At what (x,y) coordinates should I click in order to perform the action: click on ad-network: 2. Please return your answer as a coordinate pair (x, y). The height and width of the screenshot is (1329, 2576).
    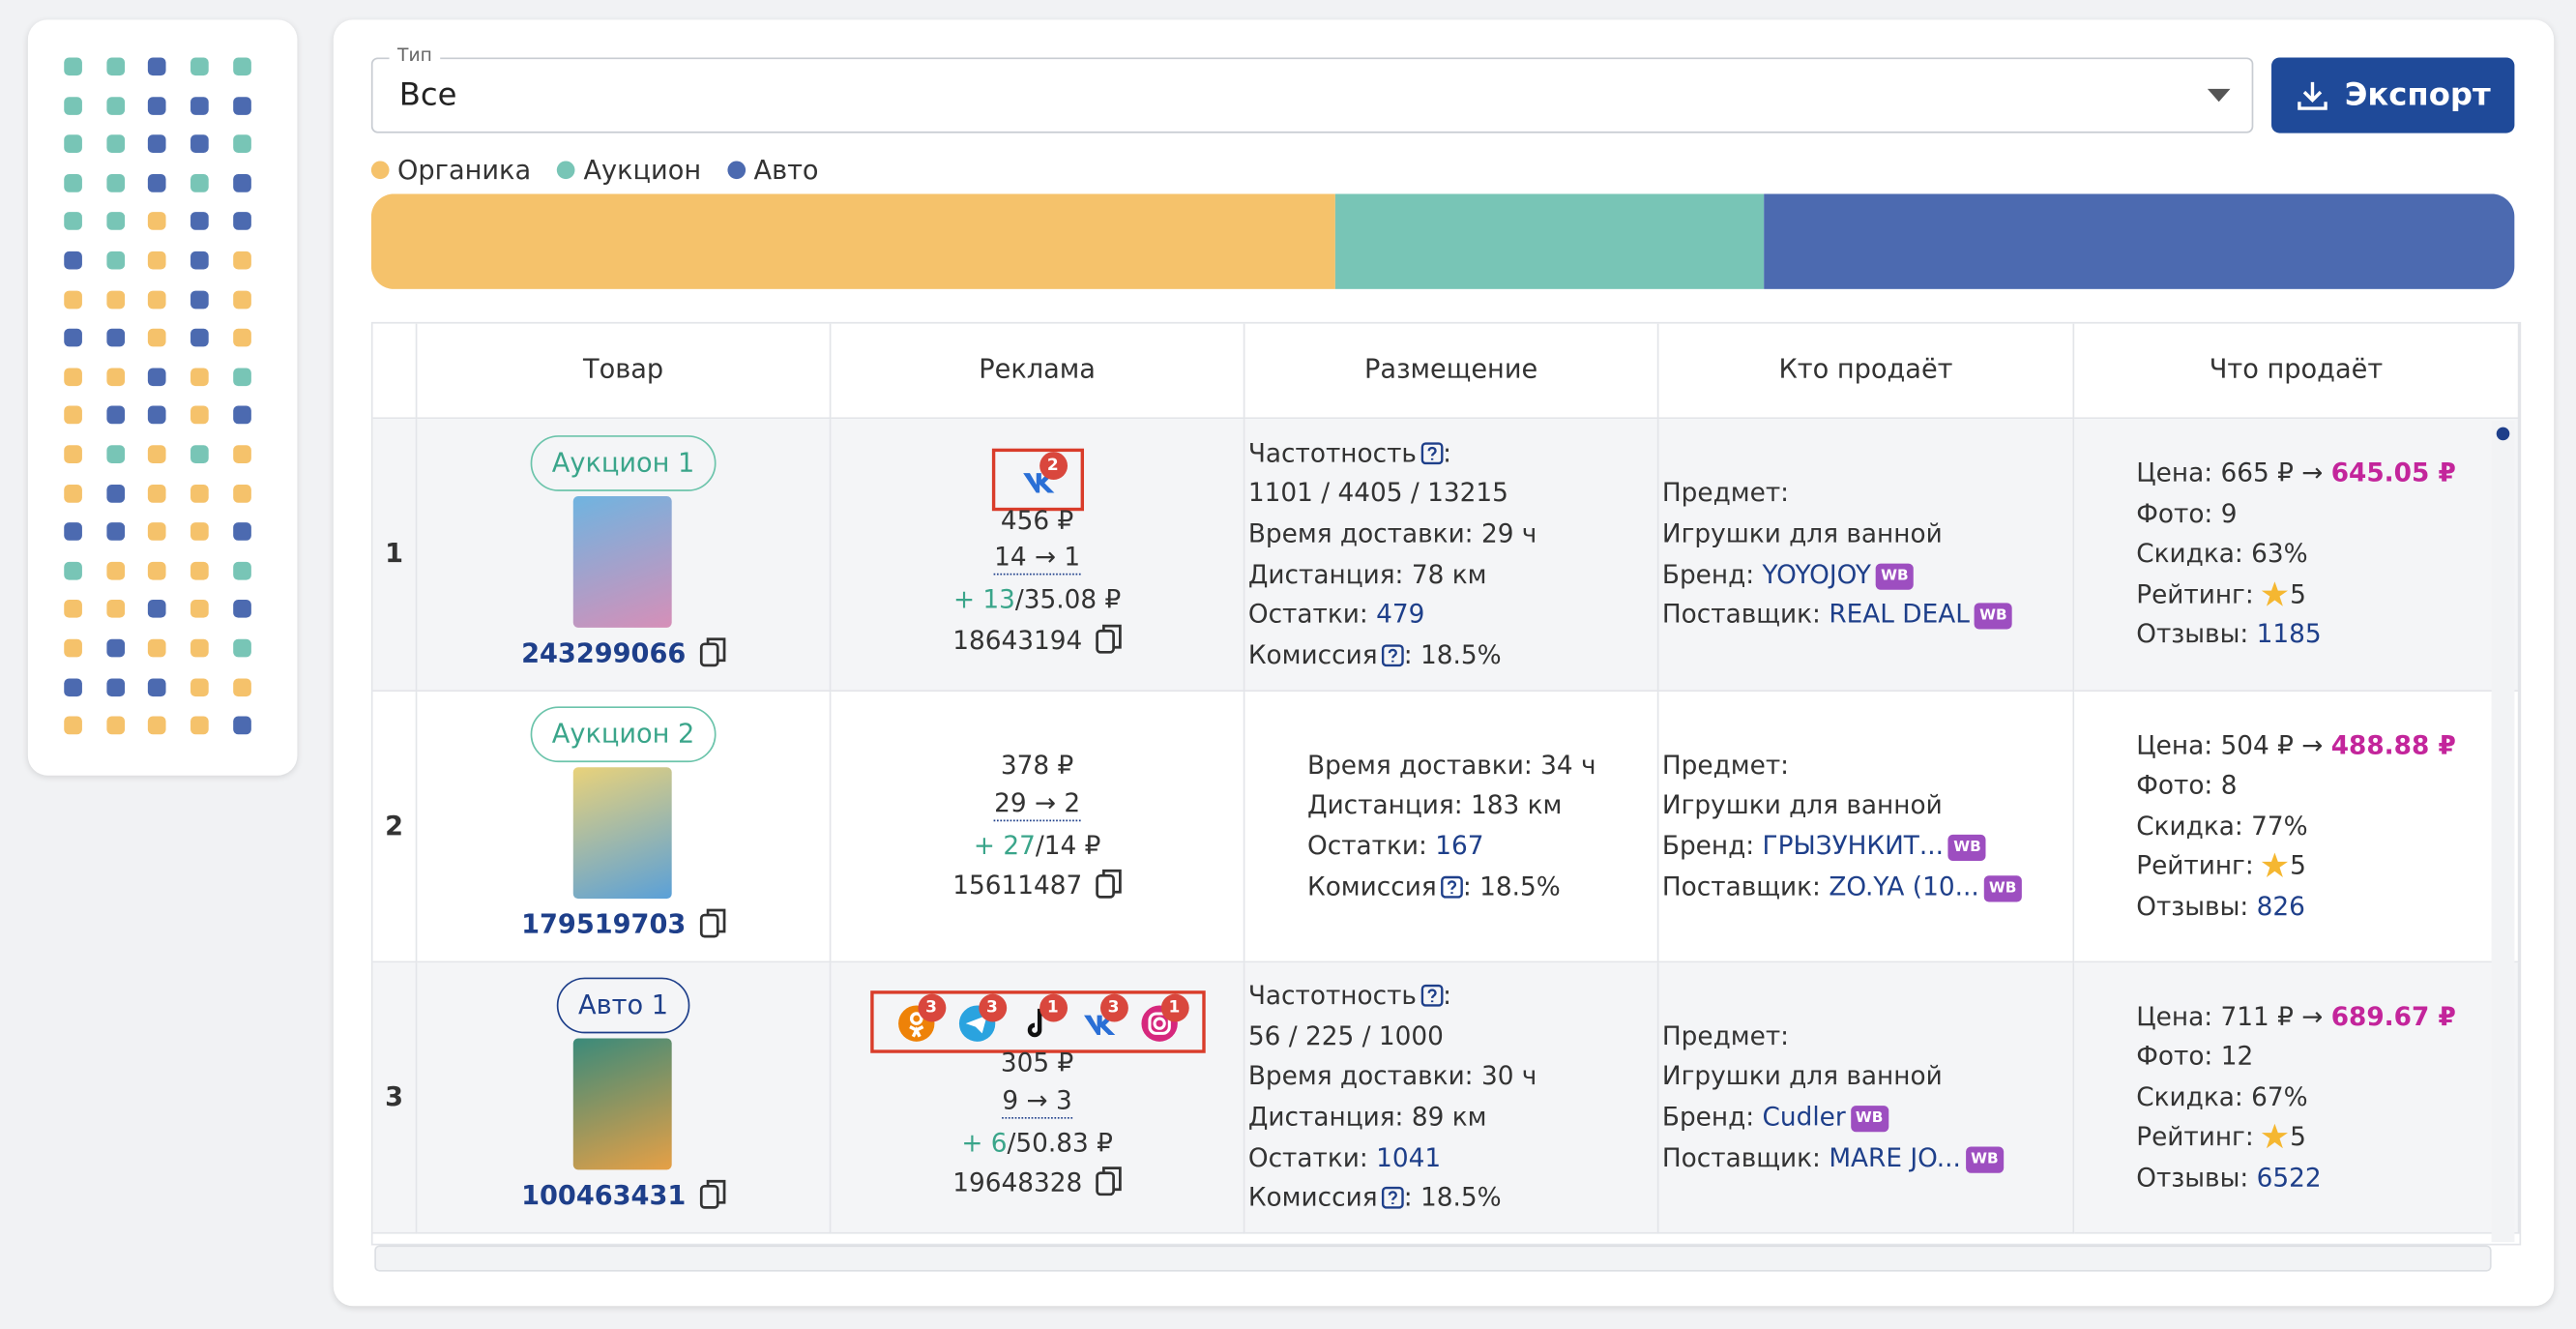
    Looking at the image, I should click on (1042, 476).